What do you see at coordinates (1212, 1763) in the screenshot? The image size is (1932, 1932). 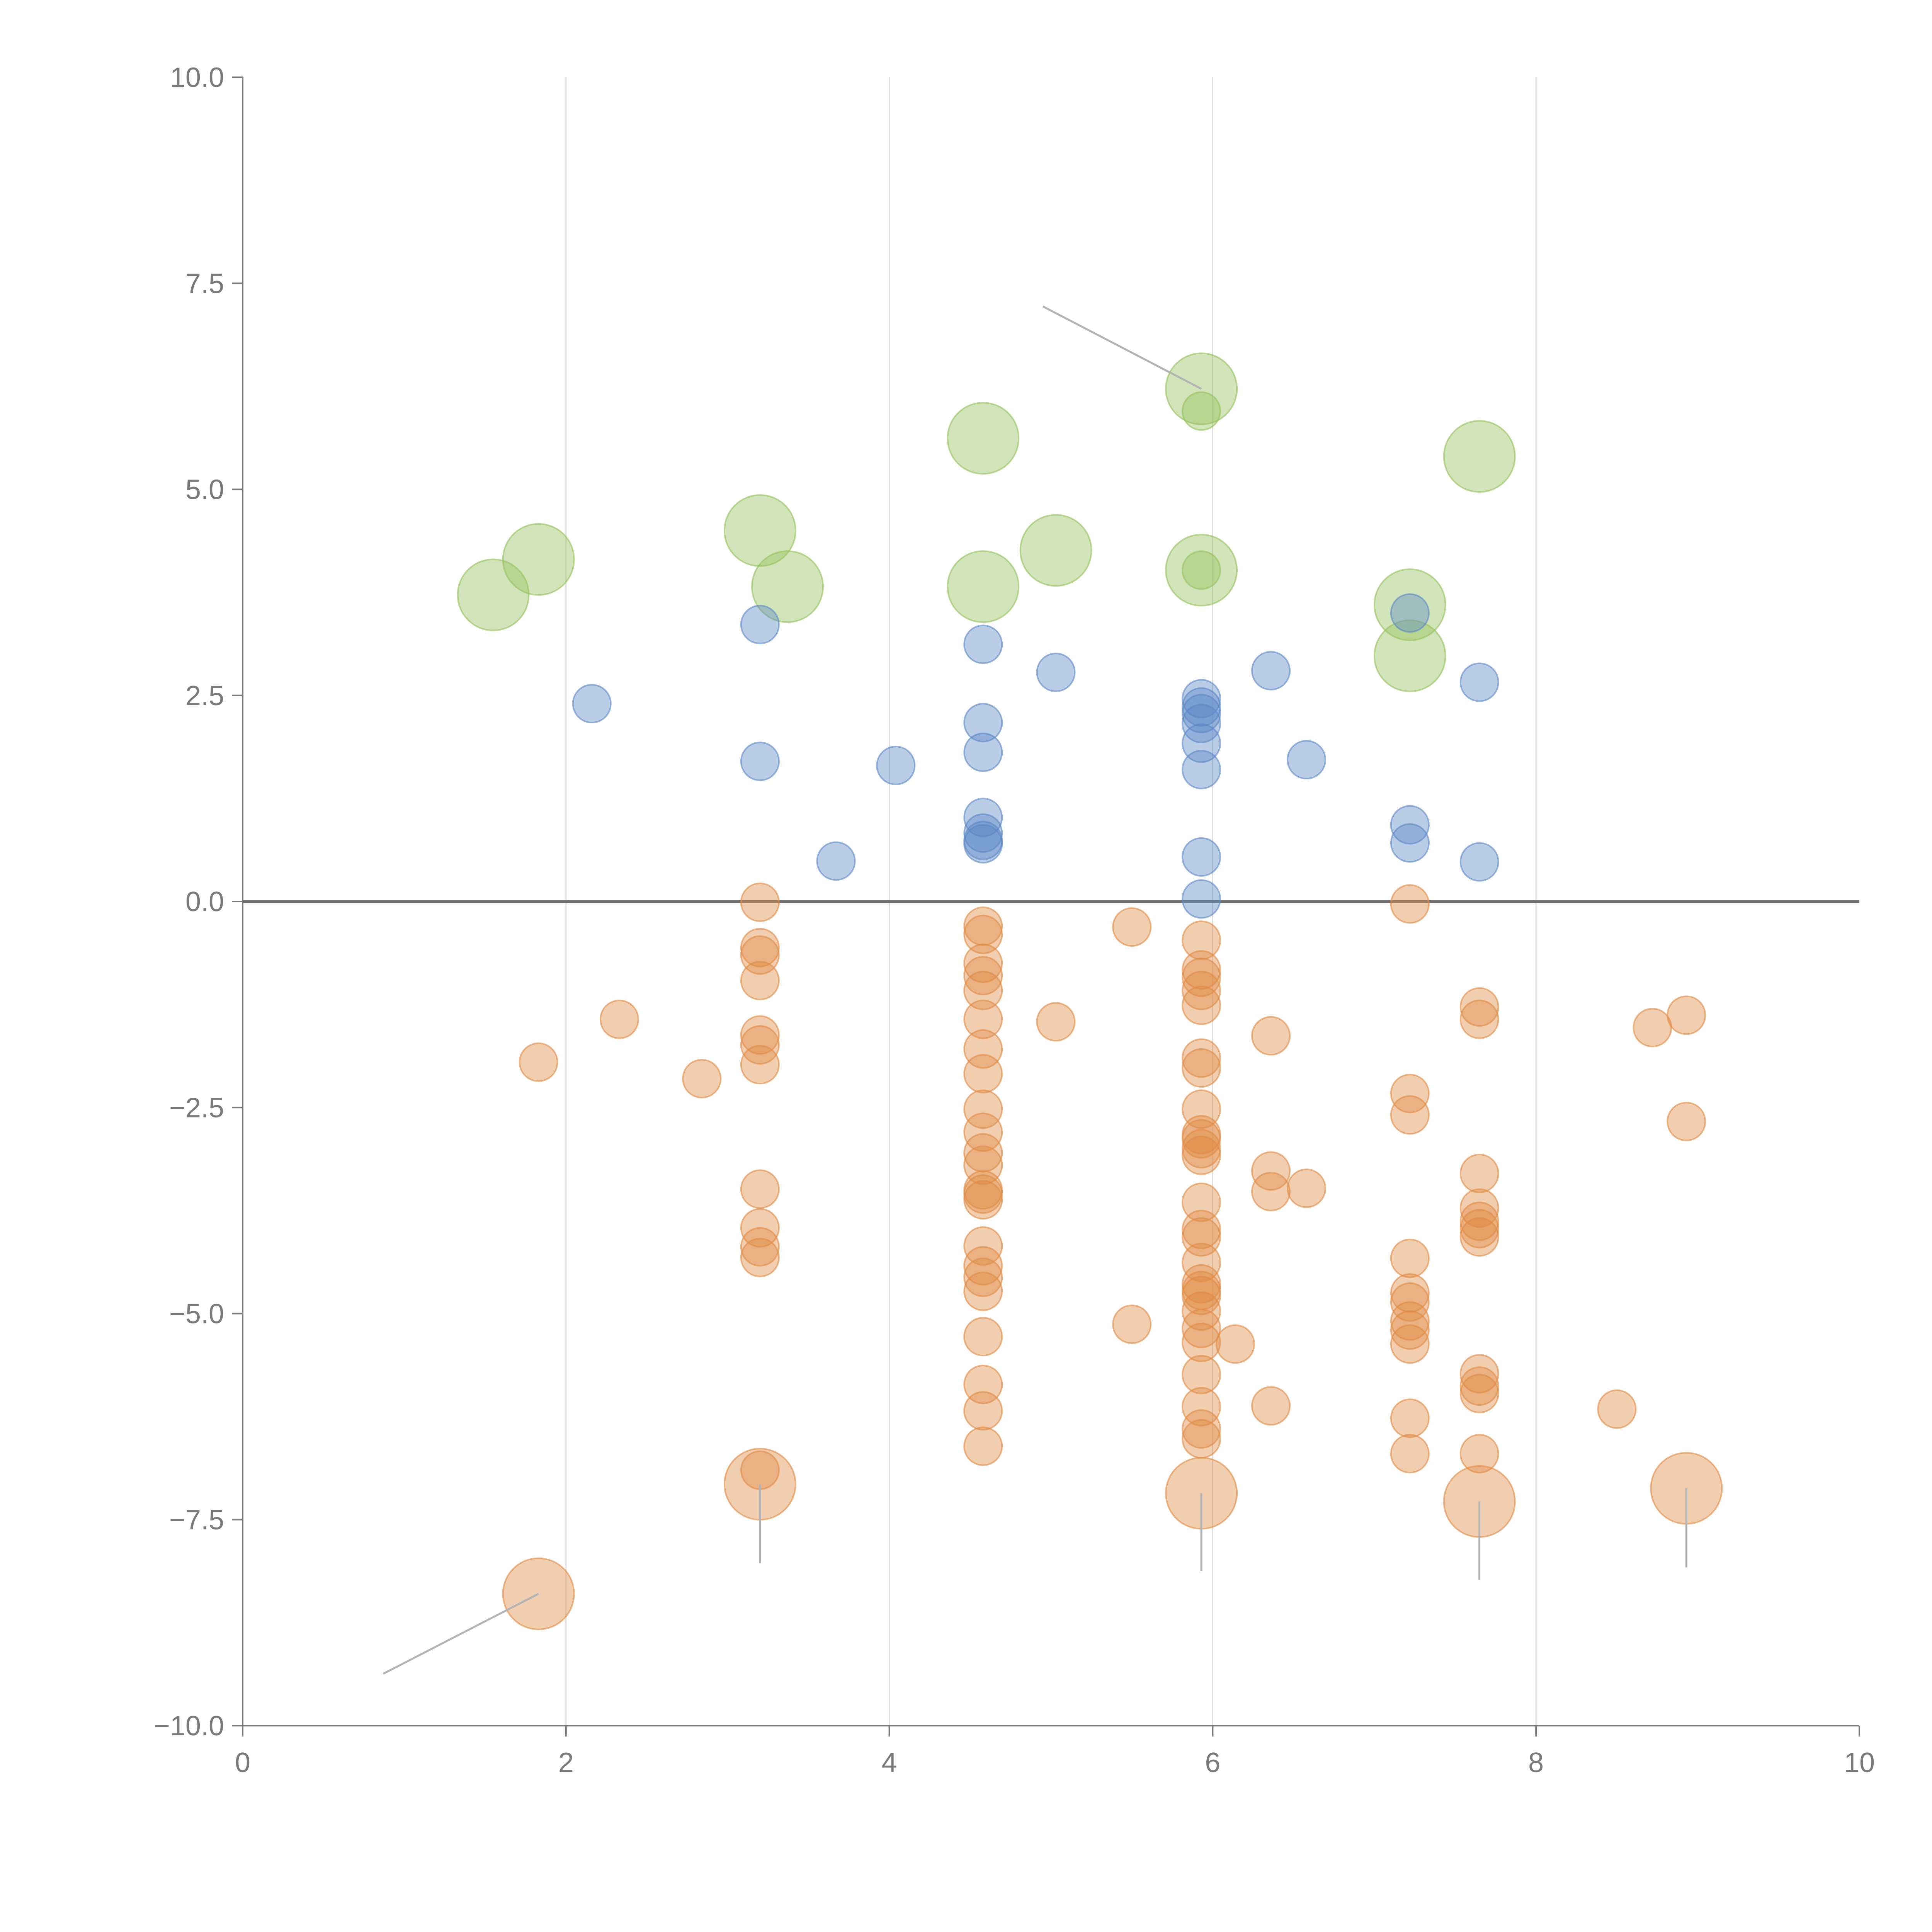 I see `x-tick-label: 6` at bounding box center [1212, 1763].